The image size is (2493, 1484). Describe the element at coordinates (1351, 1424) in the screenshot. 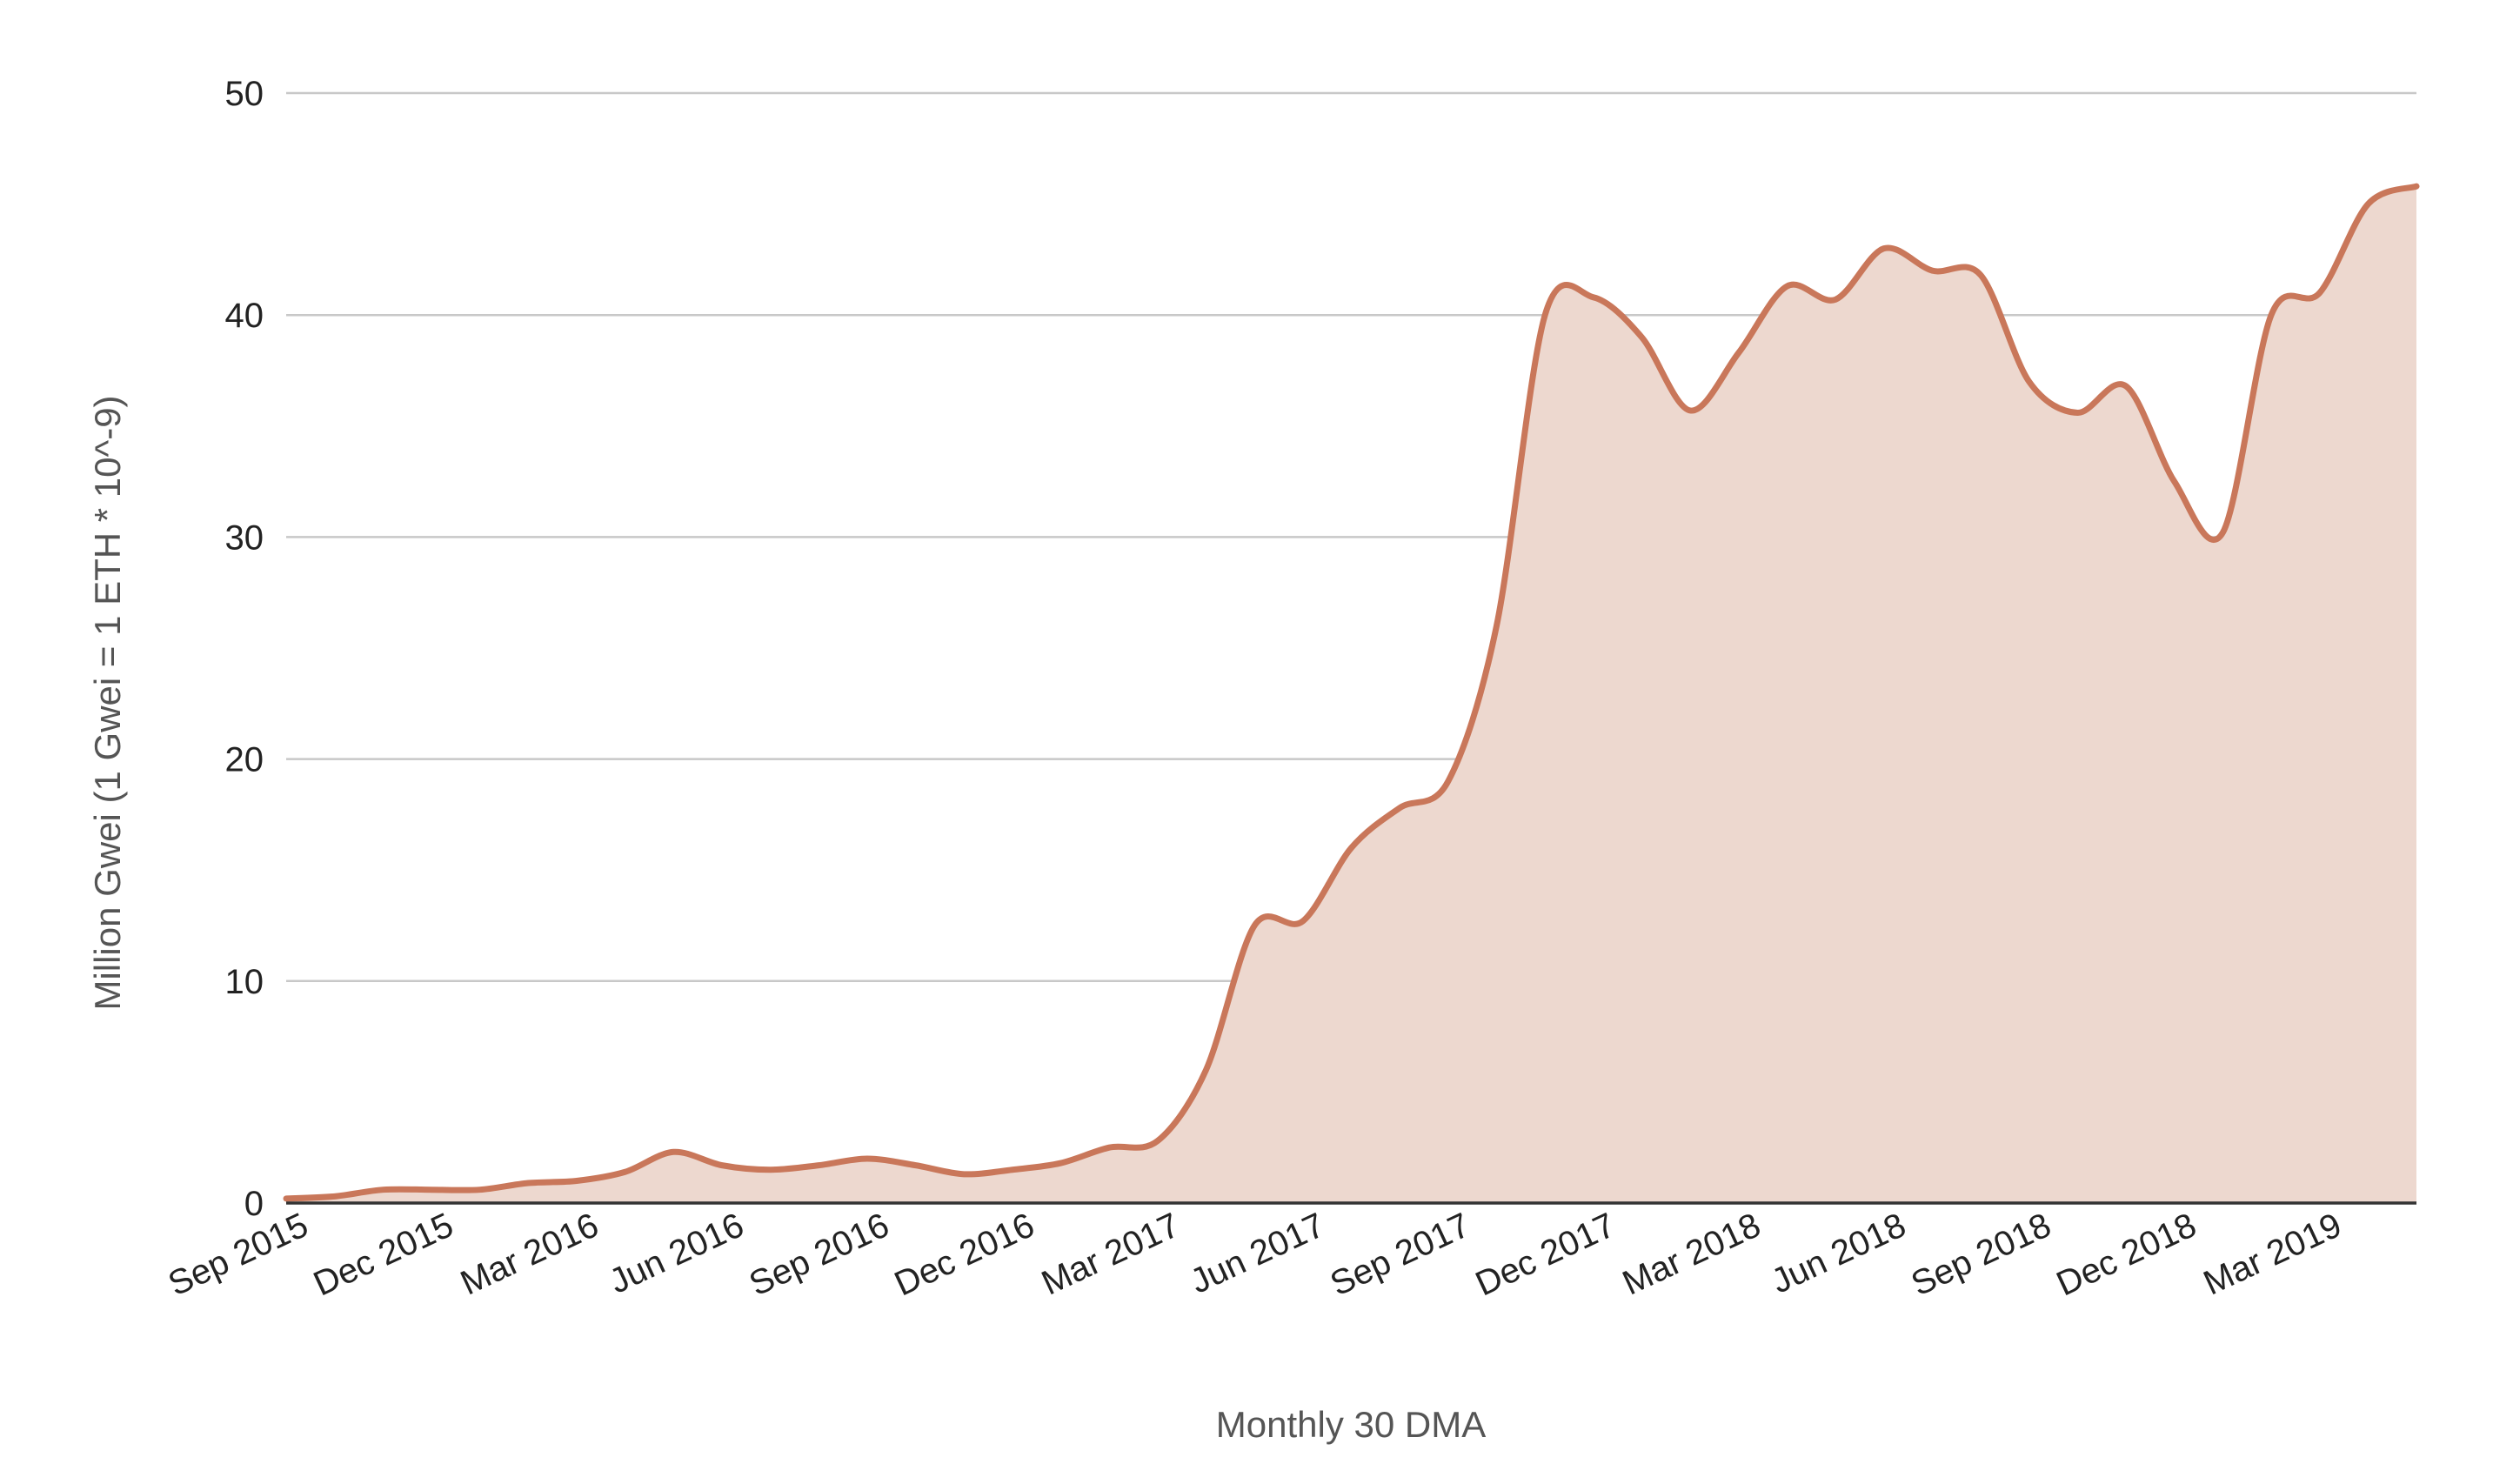

I see `x-axis-title: Monthly 30 DMA` at that location.